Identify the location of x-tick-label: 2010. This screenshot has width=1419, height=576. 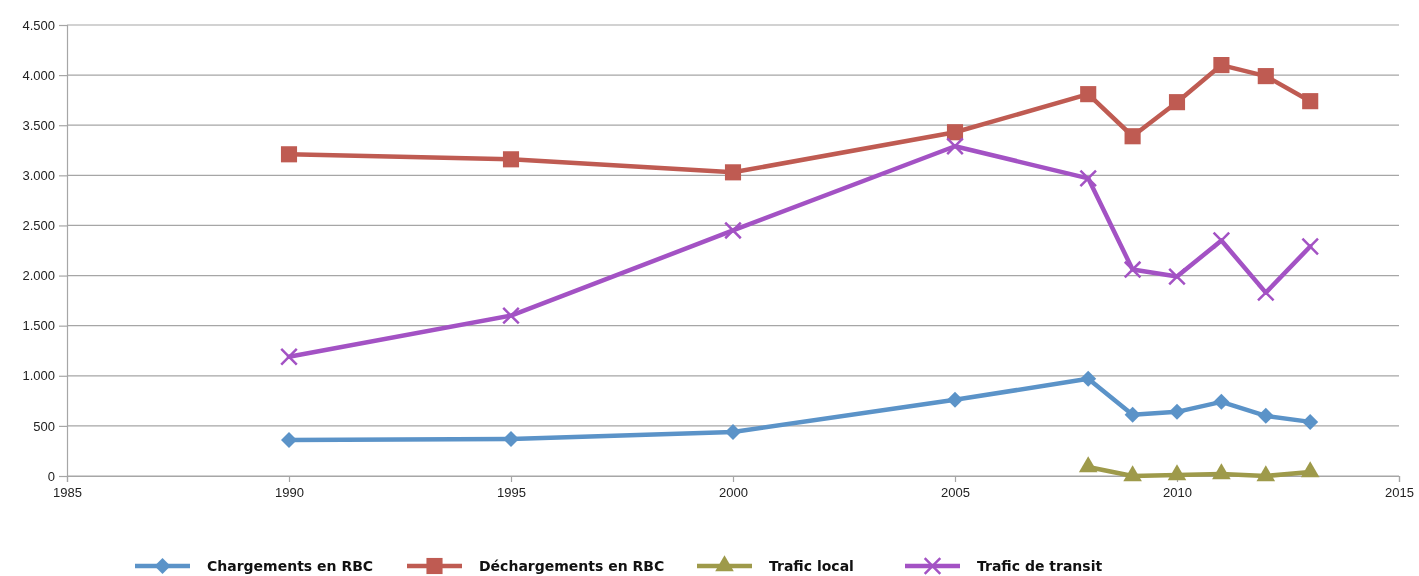
(1177, 493).